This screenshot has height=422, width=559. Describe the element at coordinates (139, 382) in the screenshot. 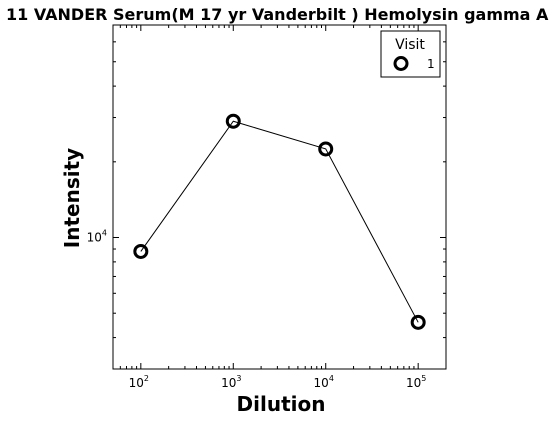

I see `x-tick-label: 10²` at that location.